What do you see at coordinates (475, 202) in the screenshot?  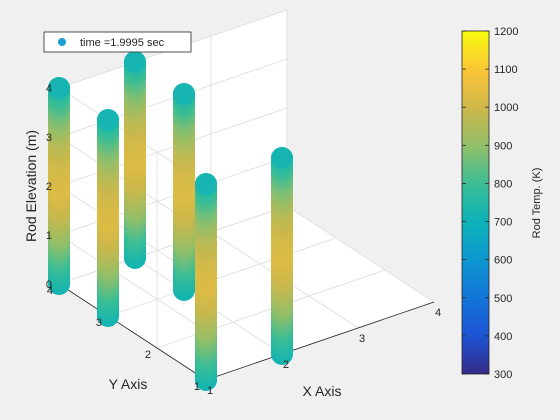 I see `colorbar-gradient` at bounding box center [475, 202].